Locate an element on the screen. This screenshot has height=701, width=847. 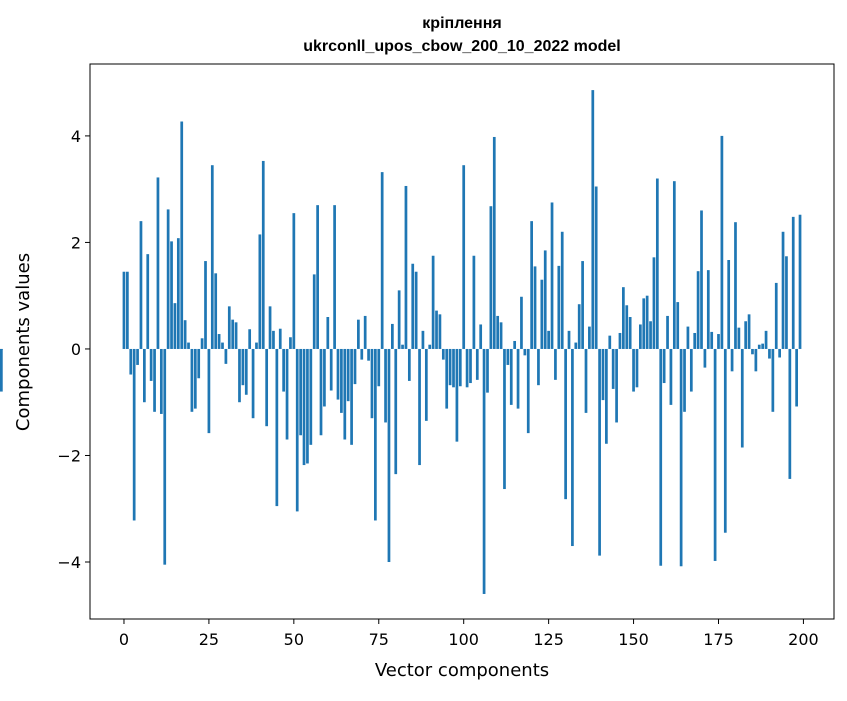
x-tick-label: 175 is located at coordinates (718, 639).